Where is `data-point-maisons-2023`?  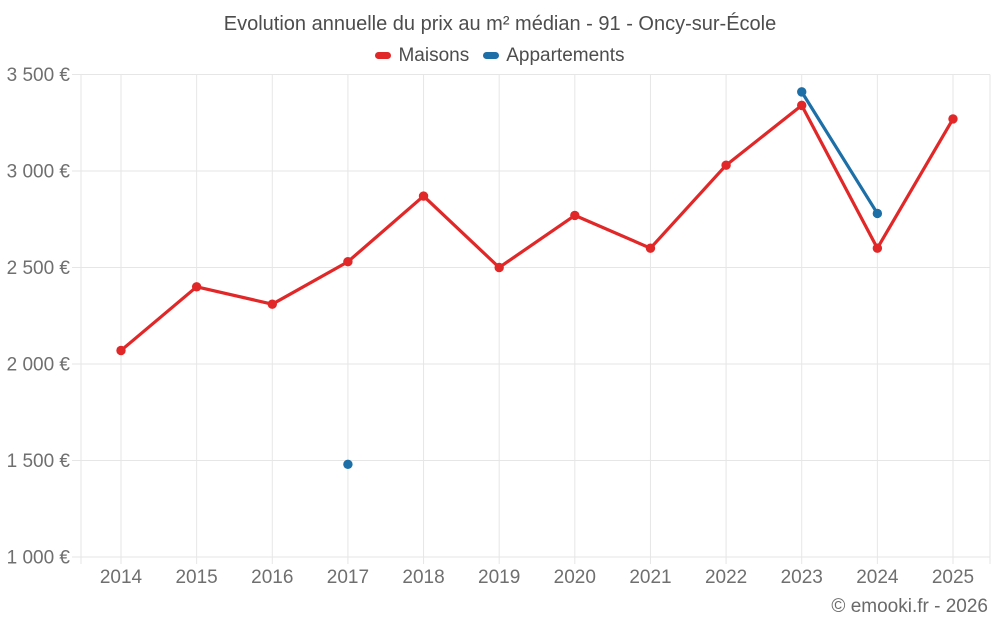 data-point-maisons-2023 is located at coordinates (802, 105).